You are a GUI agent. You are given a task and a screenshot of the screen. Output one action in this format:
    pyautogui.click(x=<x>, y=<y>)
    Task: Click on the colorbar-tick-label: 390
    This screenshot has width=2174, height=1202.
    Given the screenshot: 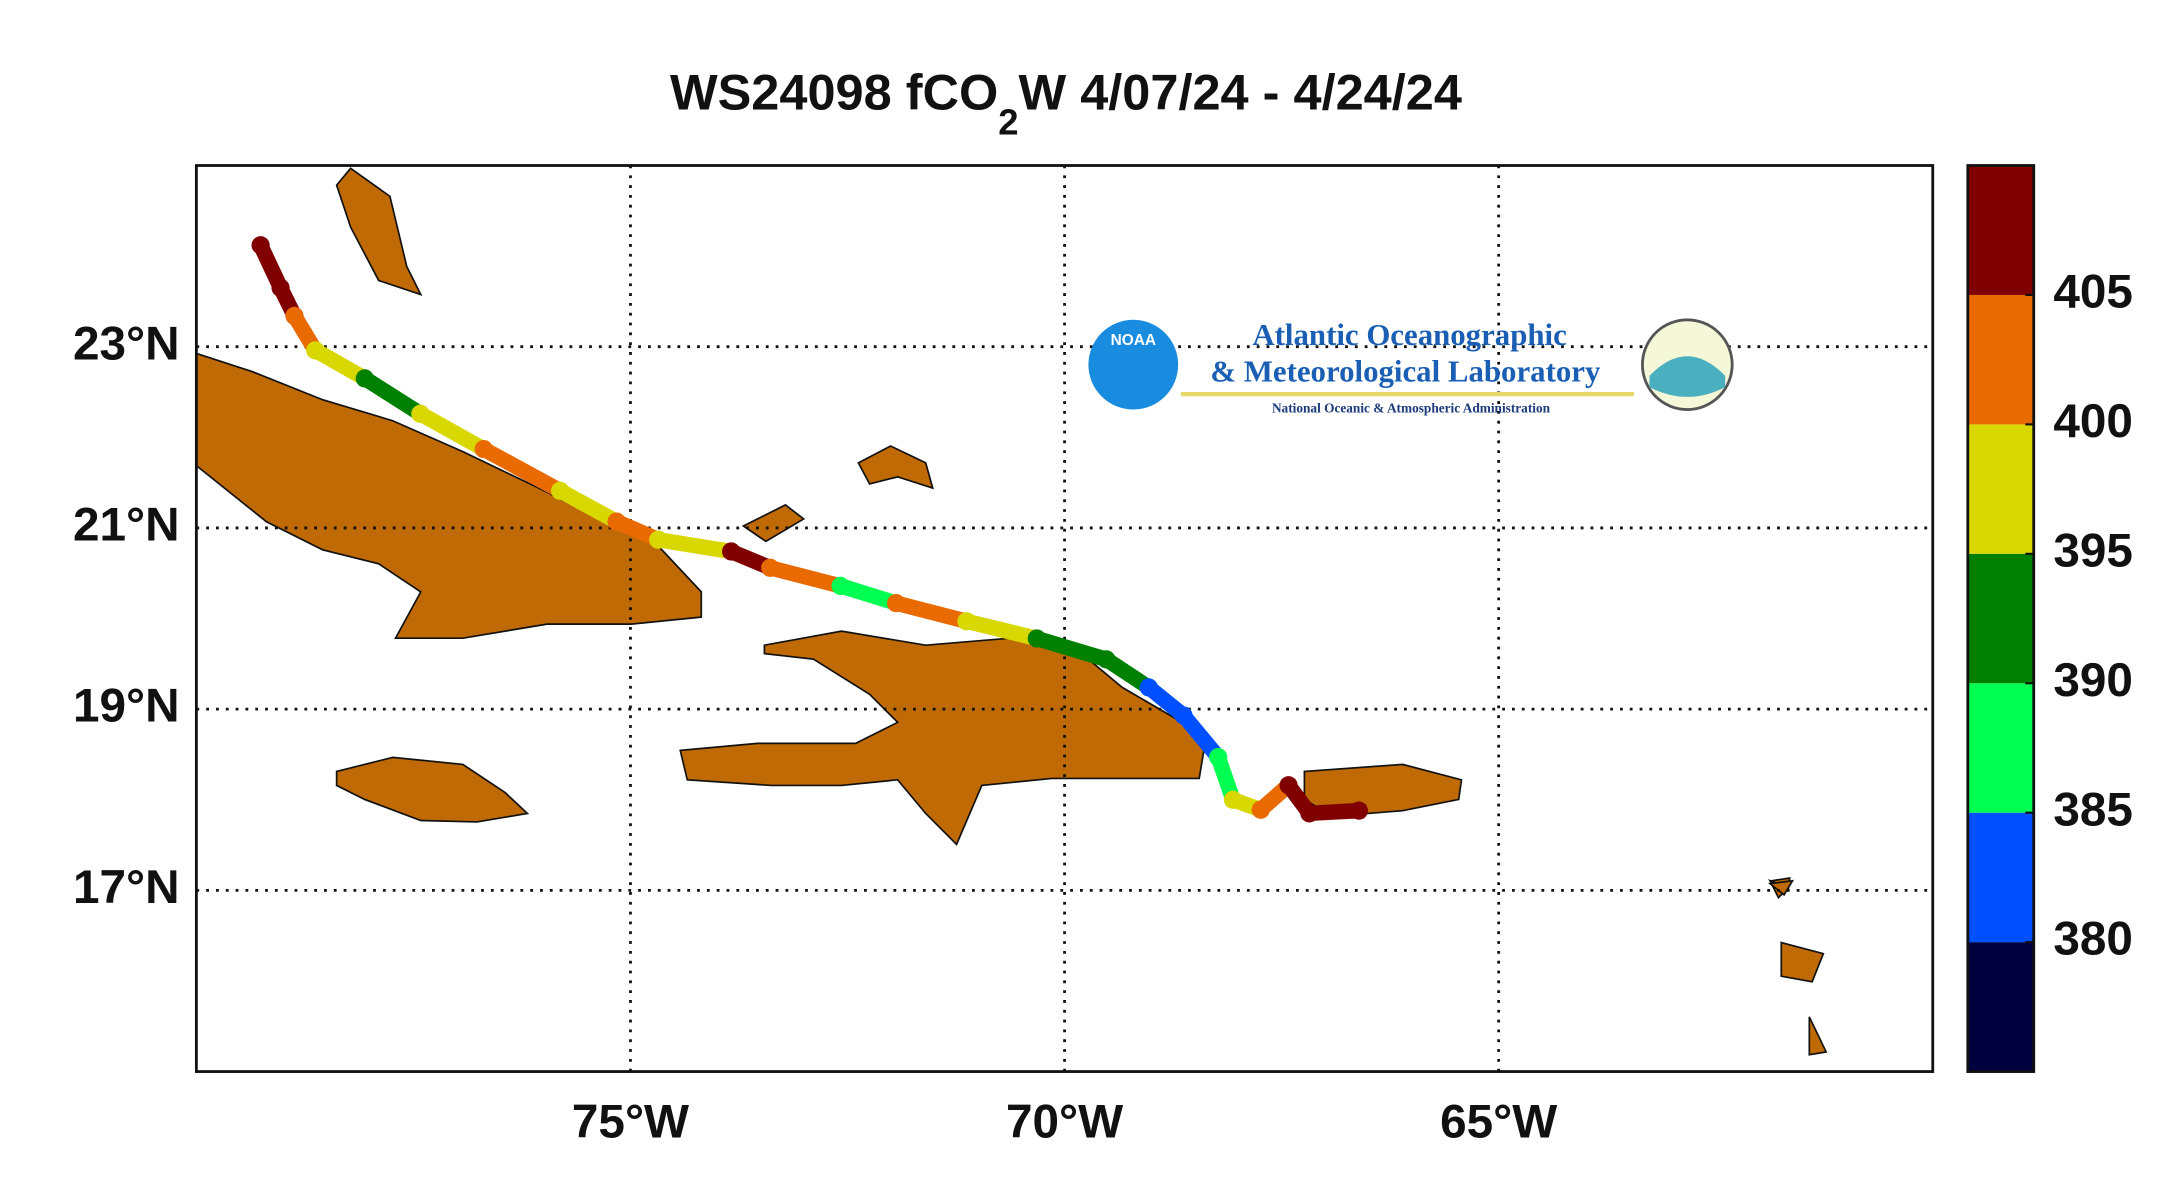 What is the action you would take?
    pyautogui.click(x=2093, y=680)
    